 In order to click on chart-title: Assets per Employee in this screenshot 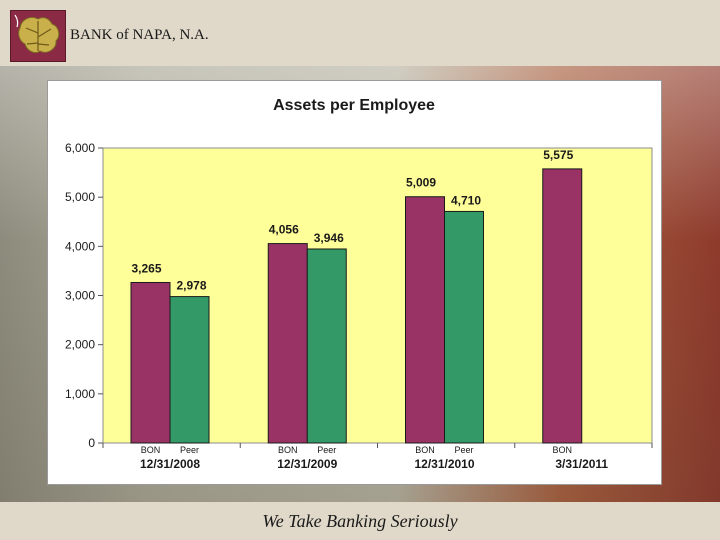, I will do `click(354, 105)`.